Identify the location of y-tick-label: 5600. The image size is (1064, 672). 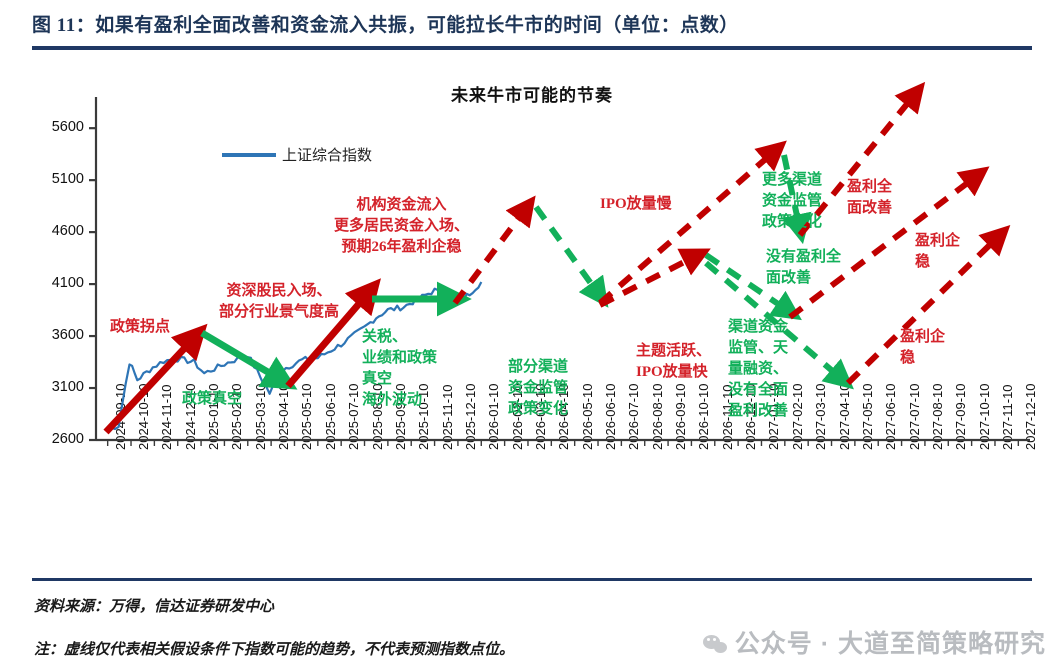
(67, 127).